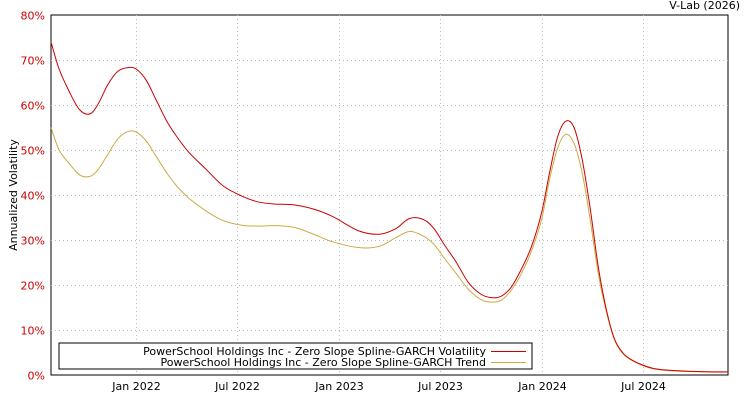 This screenshot has width=750, height=400. I want to click on x-tick-label: Jul 2023, so click(440, 386).